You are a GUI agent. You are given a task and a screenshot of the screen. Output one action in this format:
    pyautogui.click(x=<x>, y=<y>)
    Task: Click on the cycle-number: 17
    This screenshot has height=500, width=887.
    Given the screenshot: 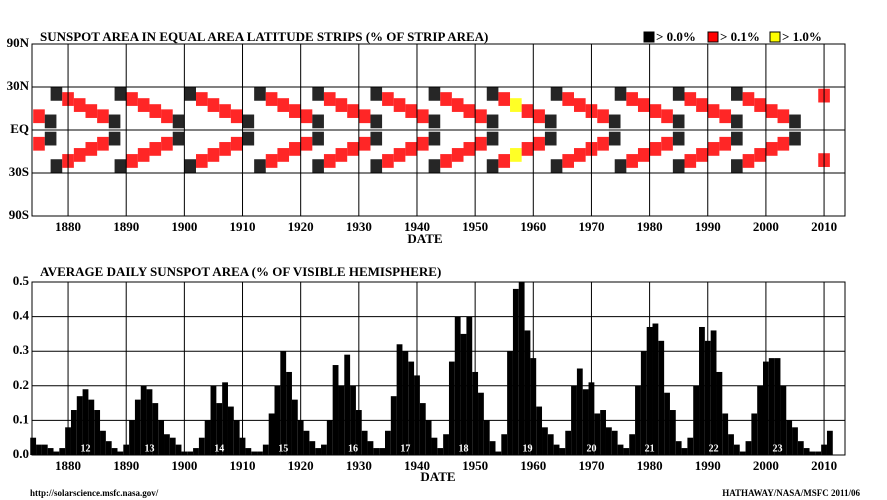 What is the action you would take?
    pyautogui.click(x=405, y=448)
    